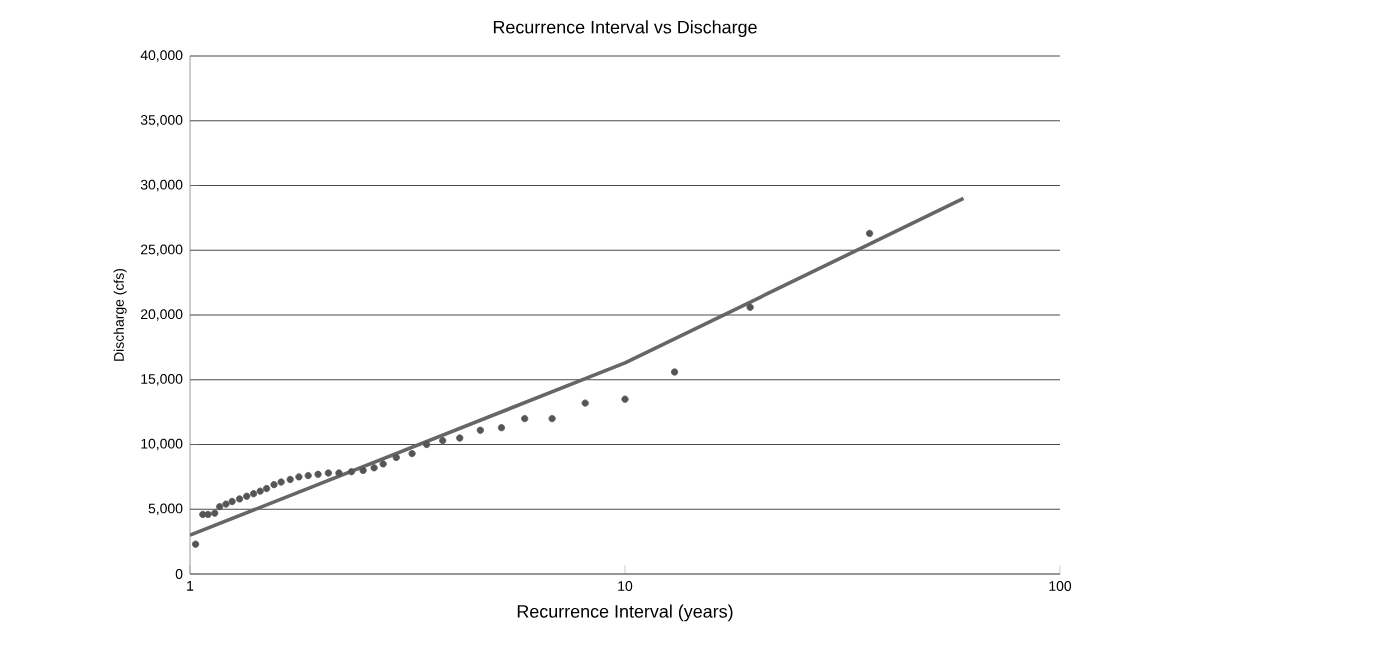  Describe the element at coordinates (625, 613) in the screenshot. I see `x-axis-title: Recurrence Interval (years)` at that location.